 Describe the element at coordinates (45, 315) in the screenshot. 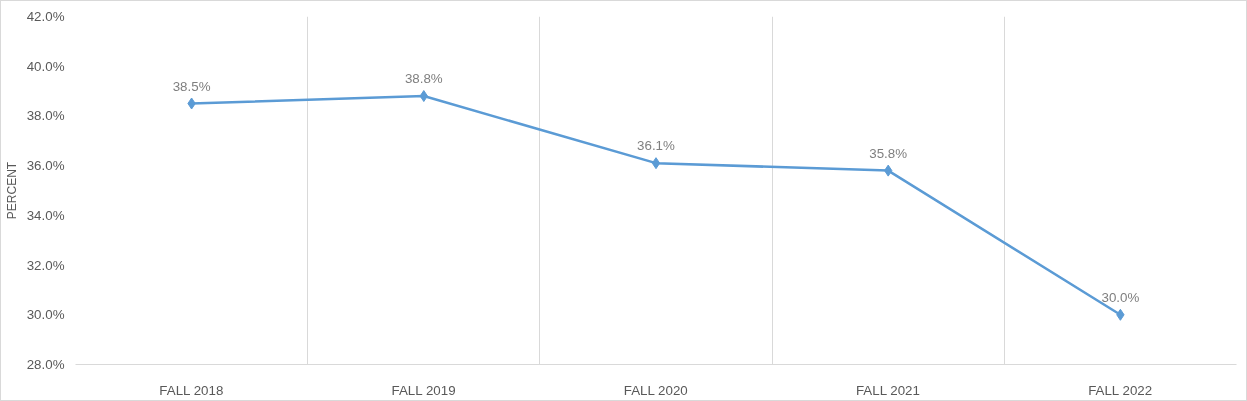

I see `y-tick-label: 30.0%` at that location.